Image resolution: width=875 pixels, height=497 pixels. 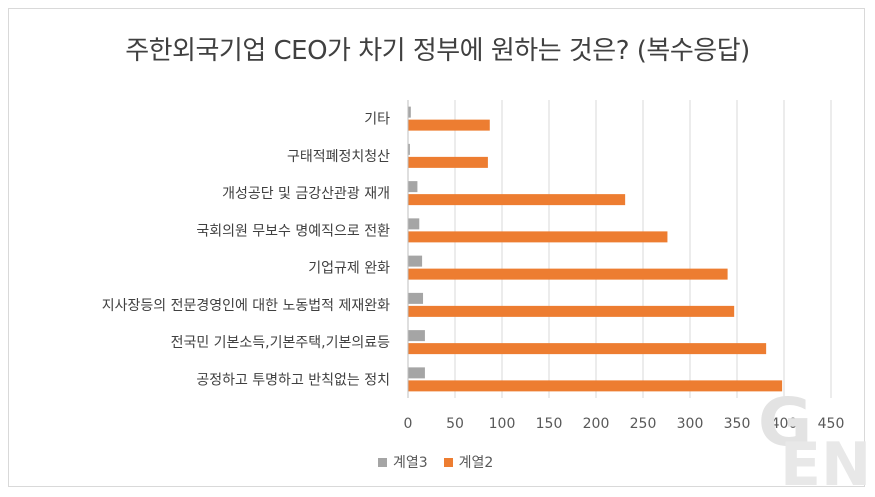 I want to click on x-tick-label: 200, so click(x=596, y=424).